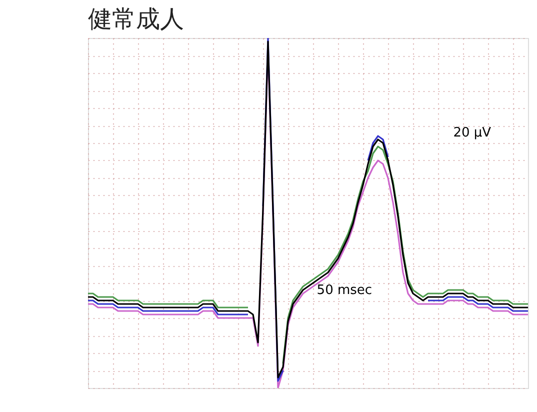 This screenshot has width=537, height=412. I want to click on chart-title: 健常成人, so click(136, 19).